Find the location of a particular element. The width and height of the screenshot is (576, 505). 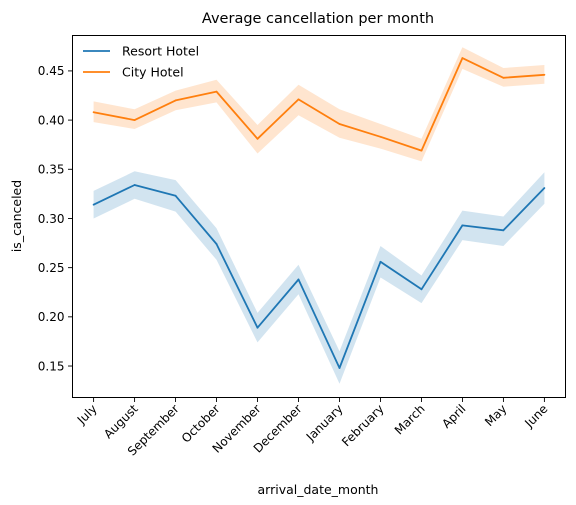

resort-hotel-legend-label: Resort Hotel is located at coordinates (160, 51).